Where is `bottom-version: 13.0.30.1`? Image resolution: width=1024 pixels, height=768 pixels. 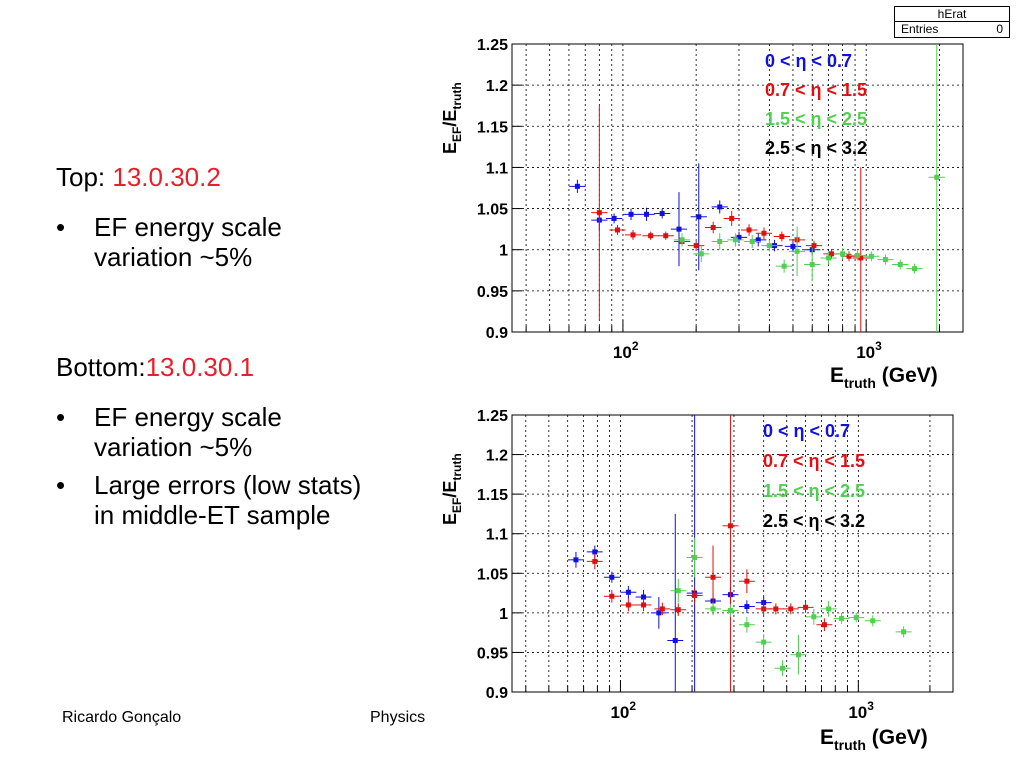 bottom-version: 13.0.30.1 is located at coordinates (200, 367).